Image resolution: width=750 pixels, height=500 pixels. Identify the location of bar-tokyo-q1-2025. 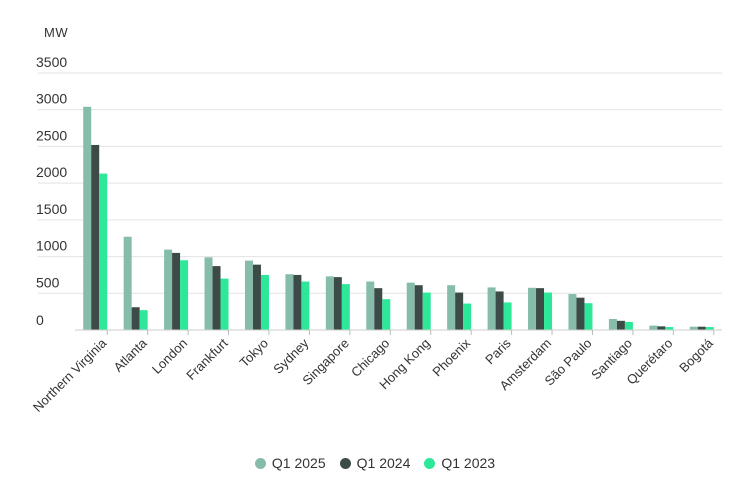
(248, 295).